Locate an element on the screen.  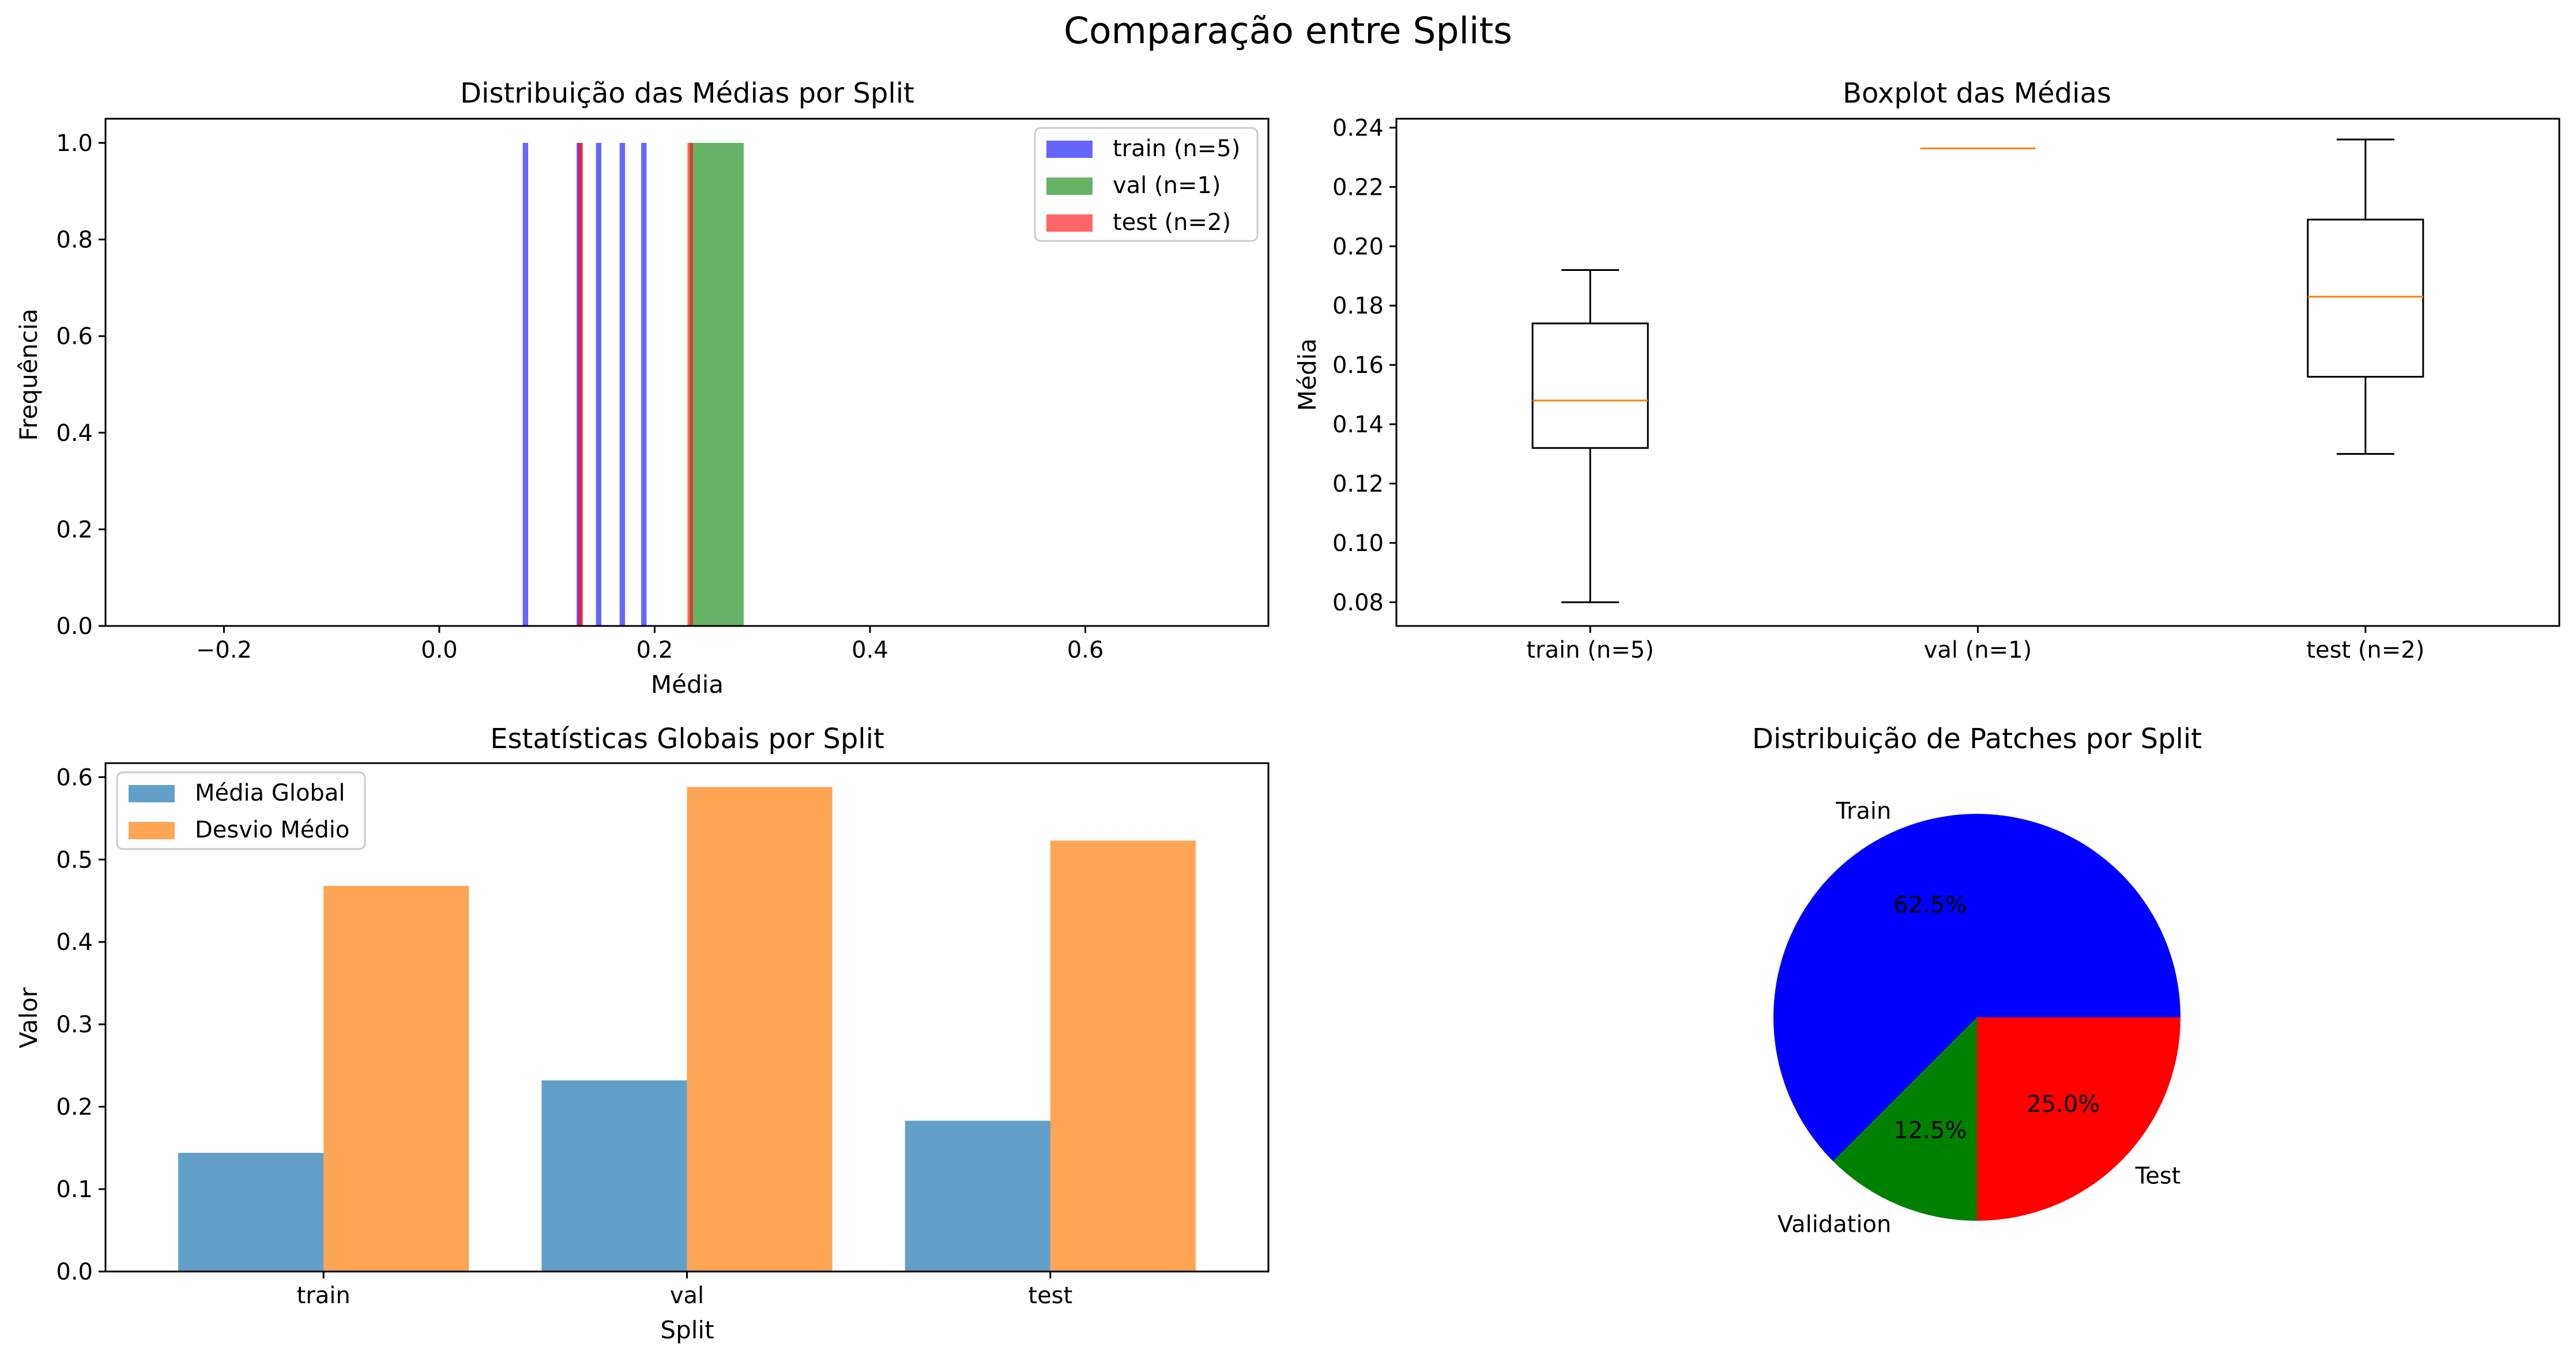
histogram-ytick-label: 0.4 is located at coordinates (74, 433).